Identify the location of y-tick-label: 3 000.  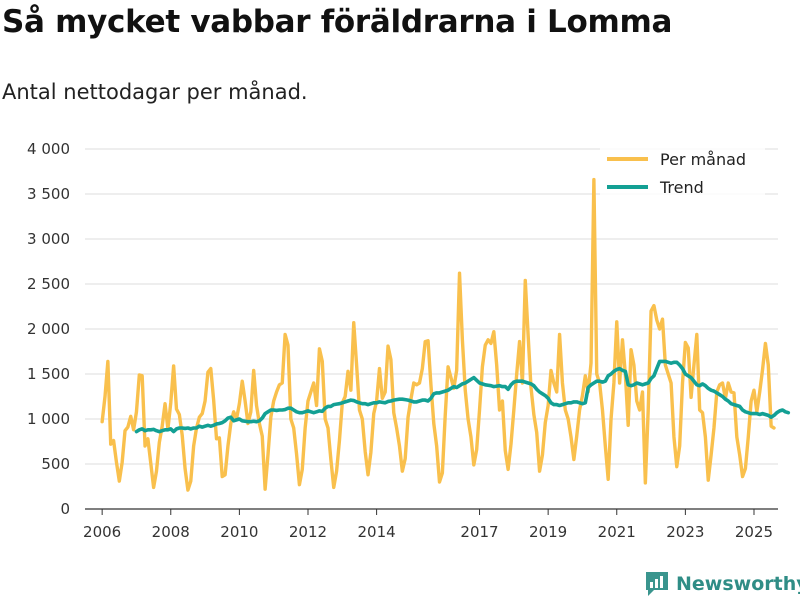
(48, 239).